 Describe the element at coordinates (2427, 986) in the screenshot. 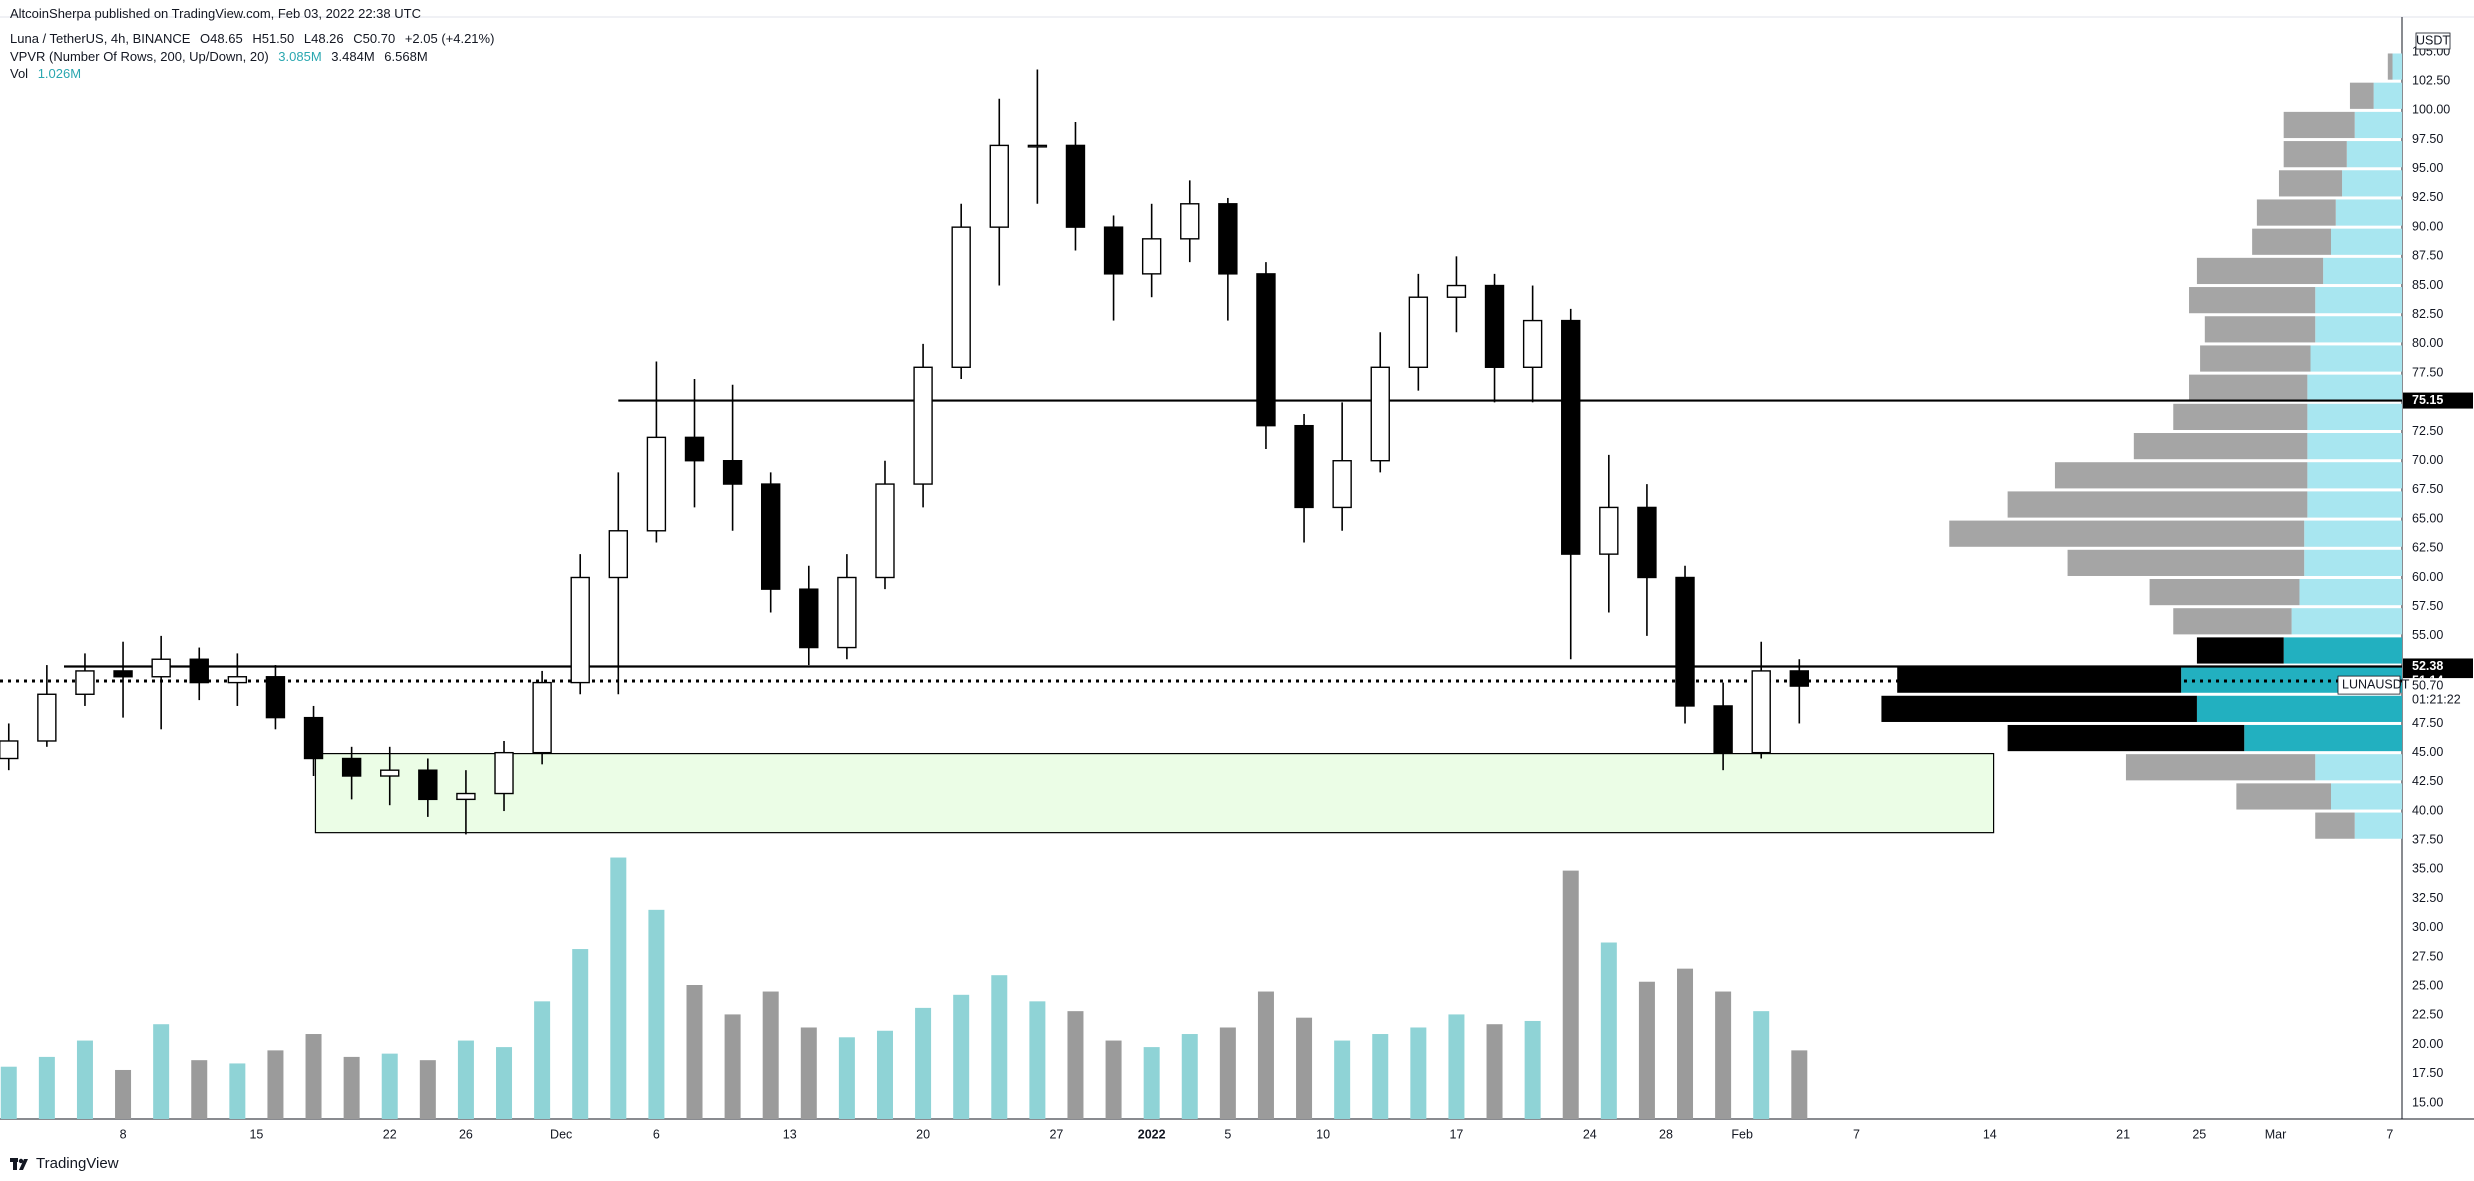

I see `y-tick-label: 25.00` at that location.